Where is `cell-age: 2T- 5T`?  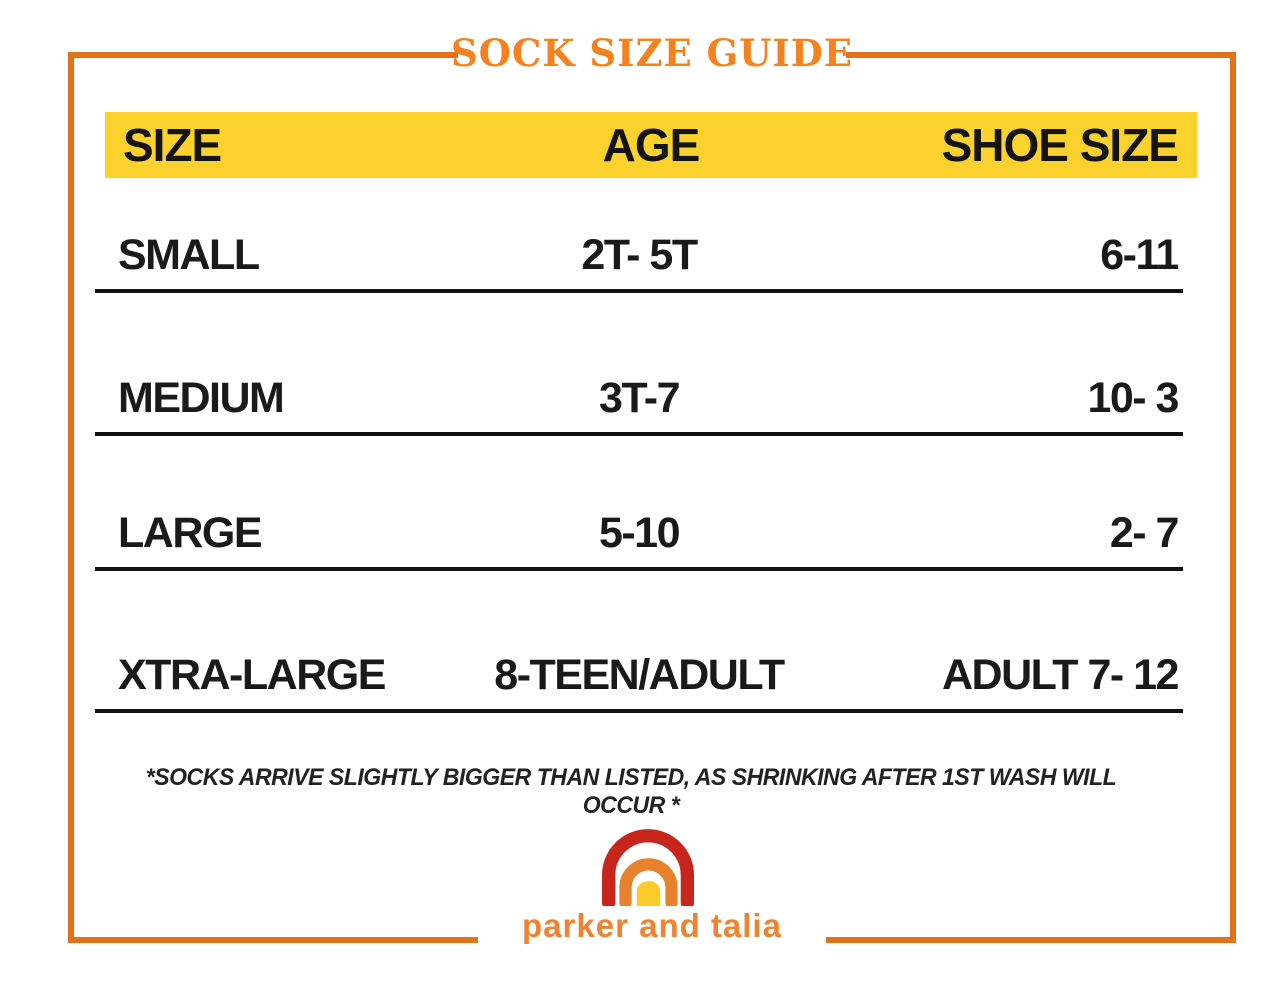 cell-age: 2T- 5T is located at coordinates (639, 255).